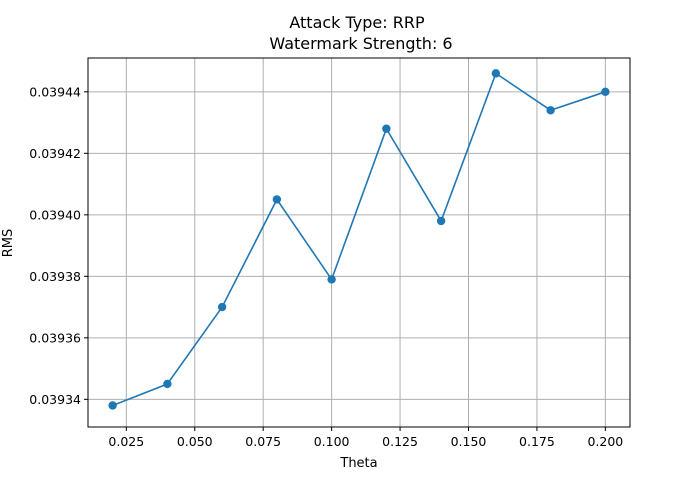 The width and height of the screenshot is (700, 484). What do you see at coordinates (360, 43) in the screenshot?
I see `chart-subtitle: Watermark Strength: 6` at bounding box center [360, 43].